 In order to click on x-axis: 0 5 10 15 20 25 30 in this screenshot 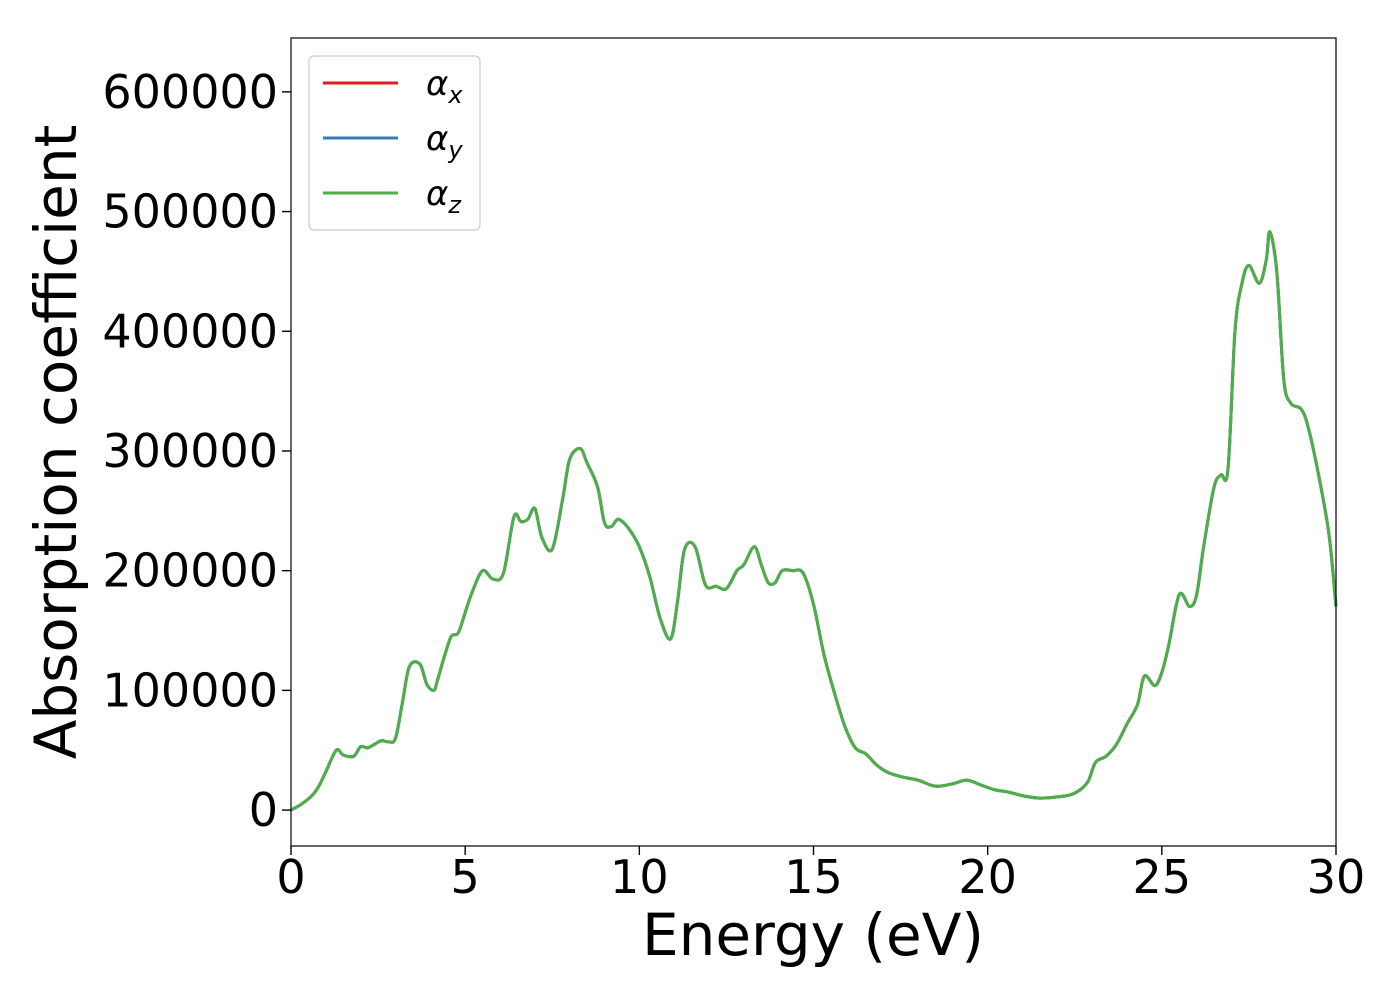, I will do `click(820, 875)`.